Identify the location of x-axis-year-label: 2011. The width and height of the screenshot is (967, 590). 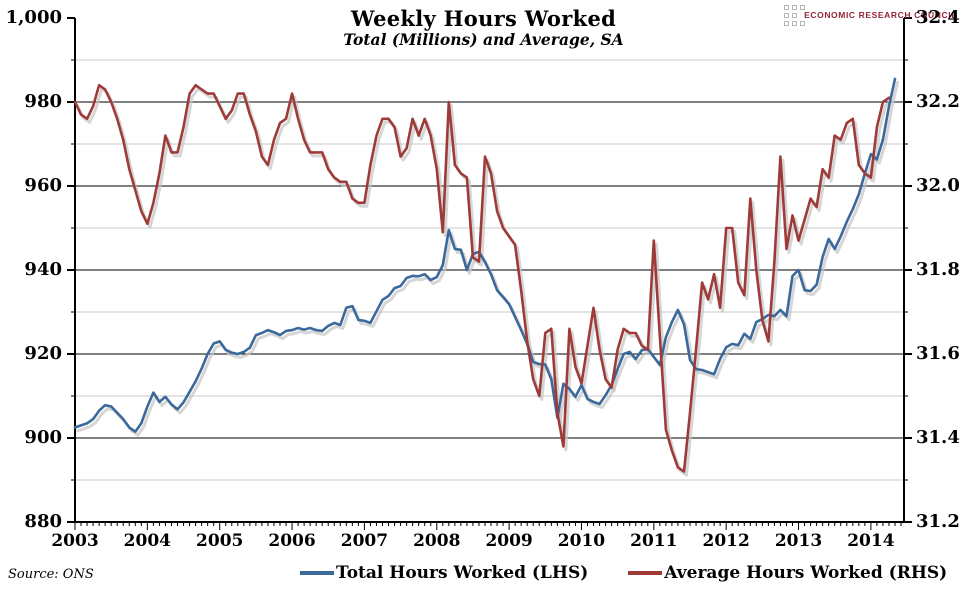
(654, 541).